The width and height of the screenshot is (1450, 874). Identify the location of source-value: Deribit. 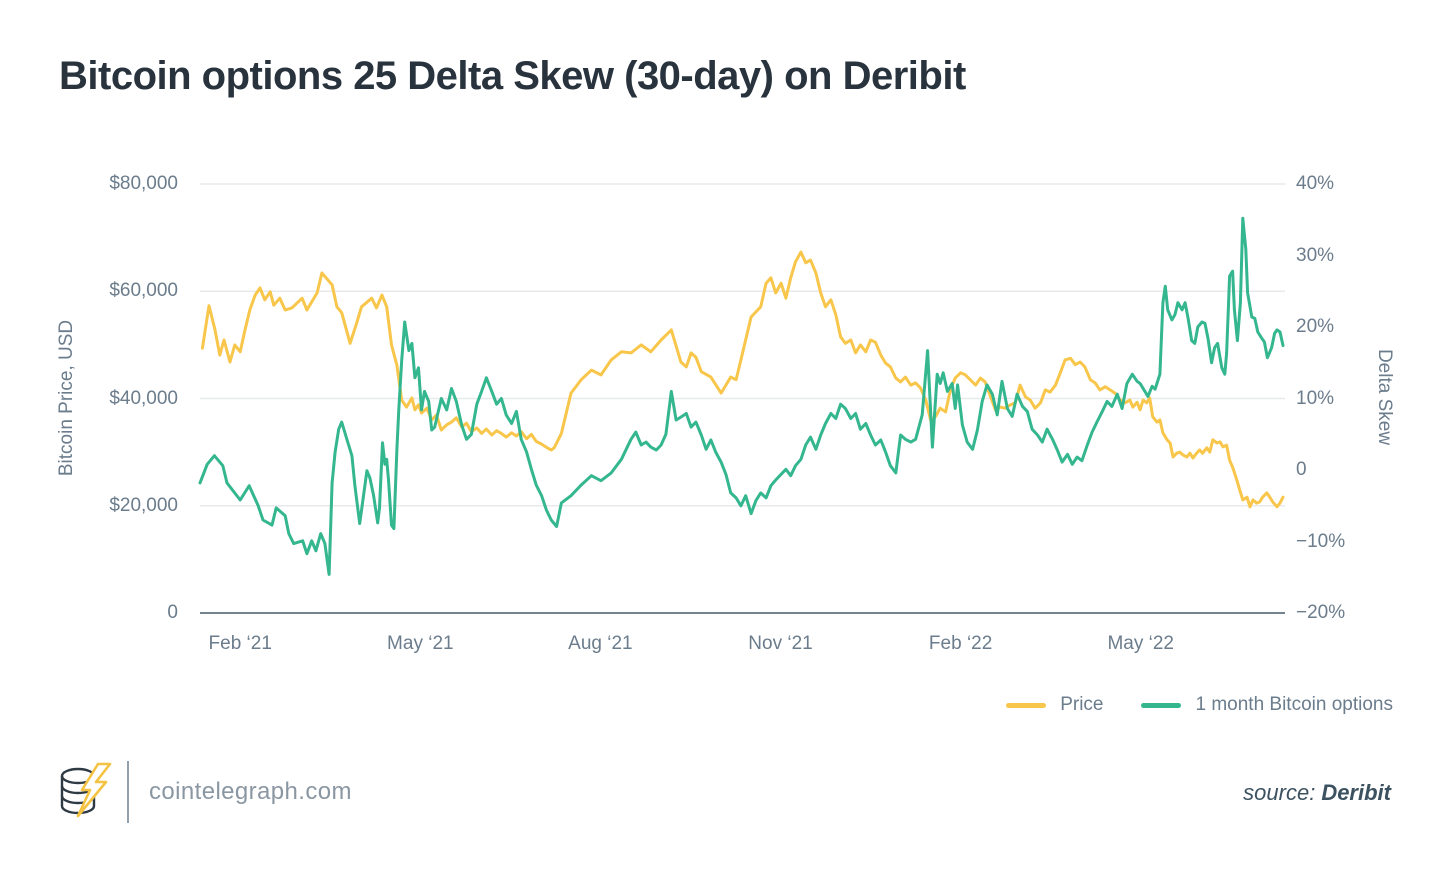
(1356, 792).